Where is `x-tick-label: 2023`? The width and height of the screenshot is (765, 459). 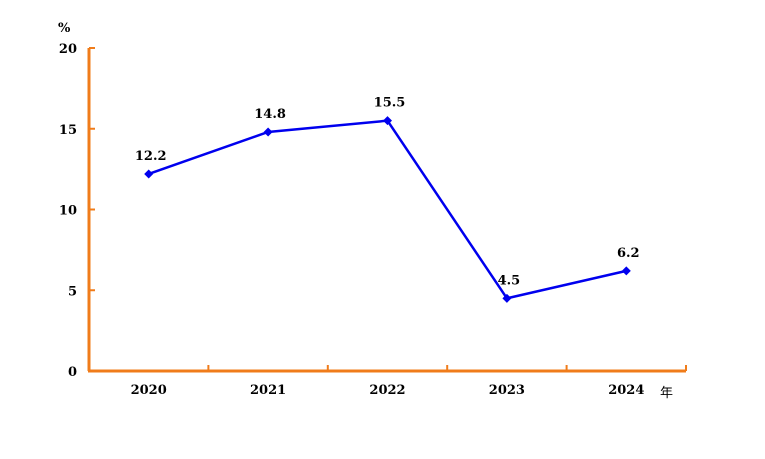
x-tick-label: 2023 is located at coordinates (507, 390).